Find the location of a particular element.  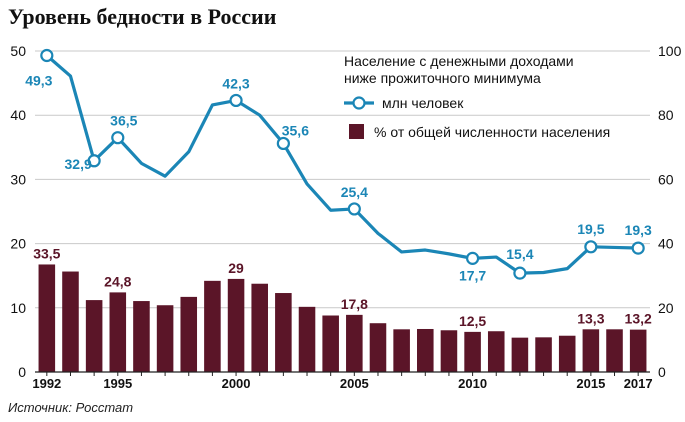

bar-data-label: 13,3 is located at coordinates (590, 318).